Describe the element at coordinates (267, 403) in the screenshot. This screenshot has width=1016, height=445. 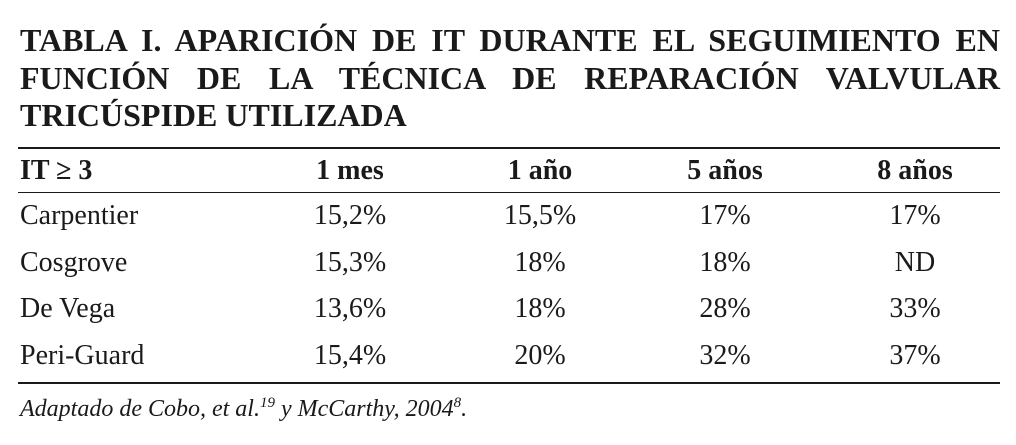
I see `footnote-ref: 19` at that location.